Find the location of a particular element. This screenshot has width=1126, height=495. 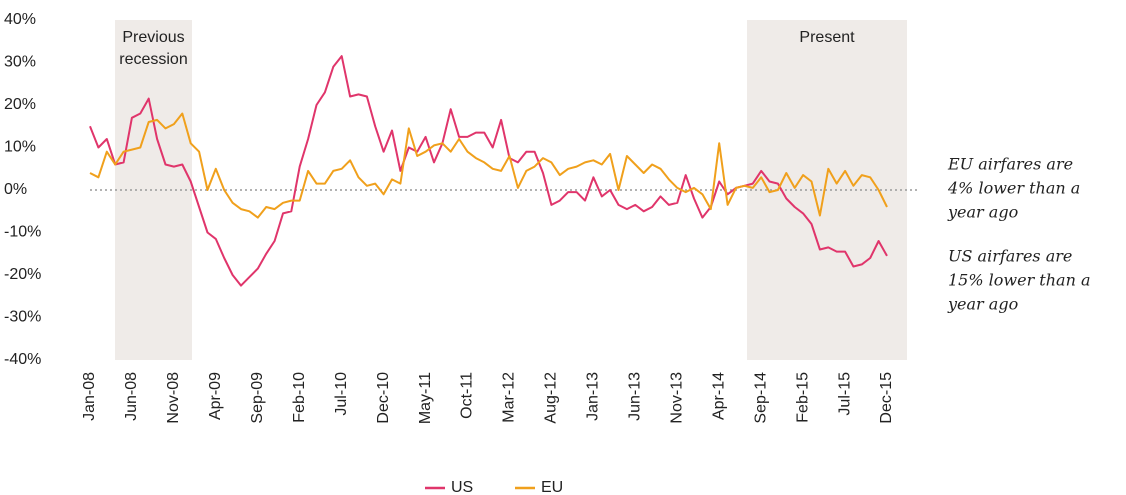

y-tick-label: 20% is located at coordinates (20, 104).